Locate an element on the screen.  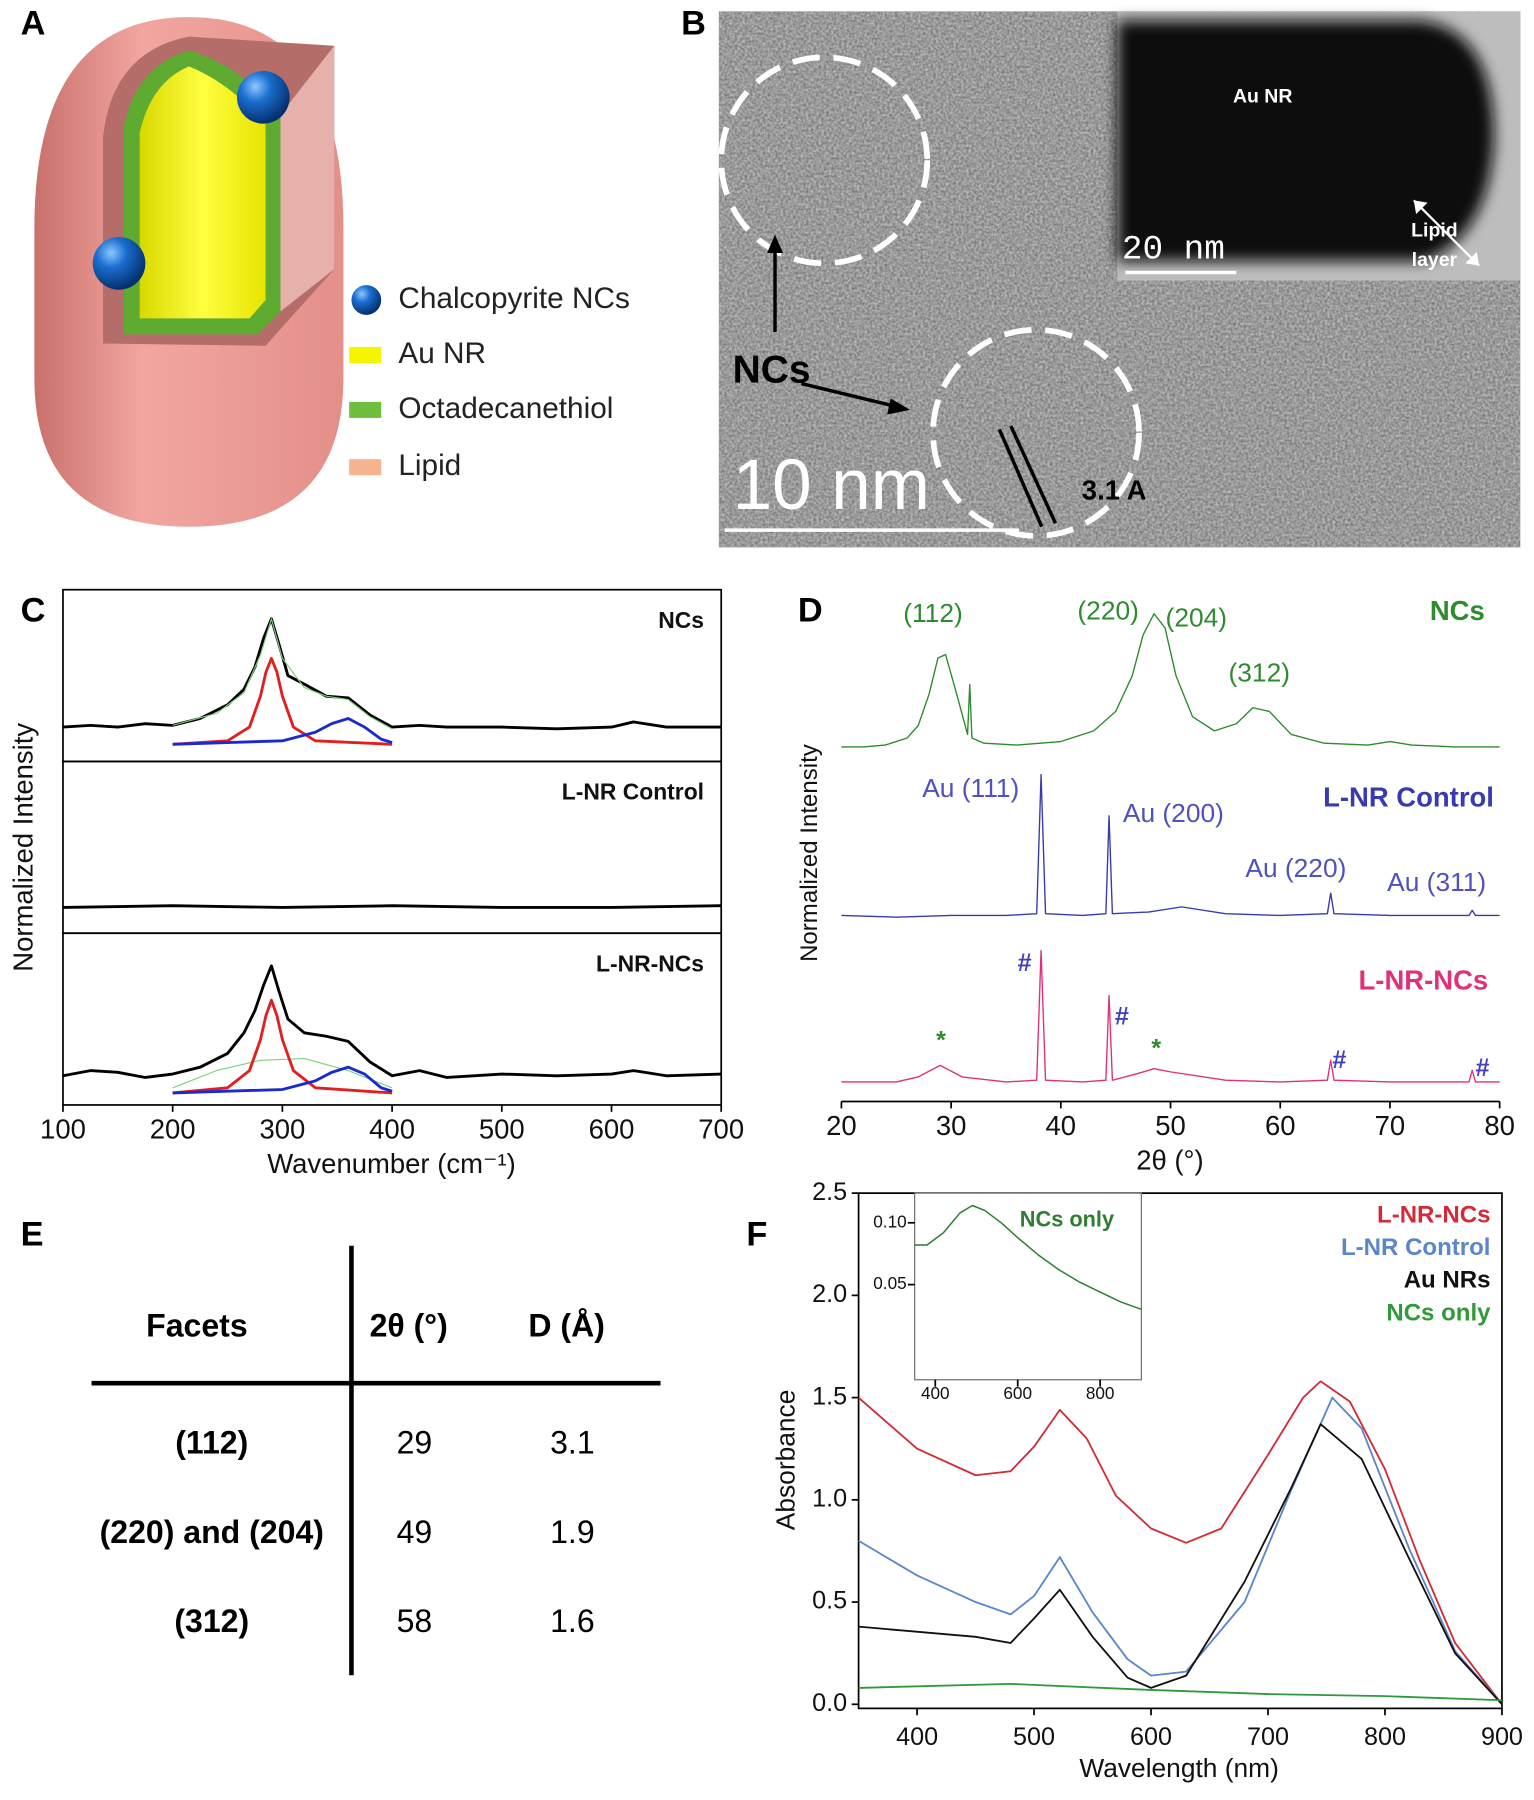
plot-frame is located at coordinates (1180, 1451).